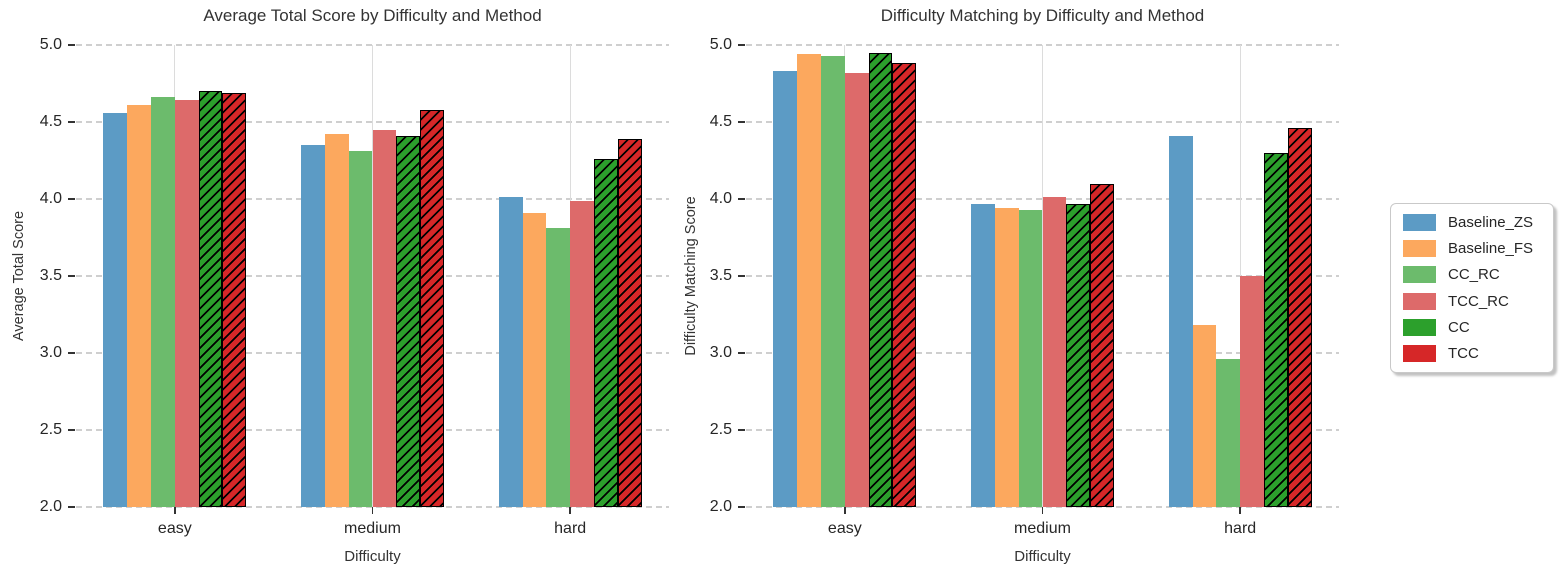  I want to click on legend-item-TCC_RC: TCC_RC, so click(1472, 301).